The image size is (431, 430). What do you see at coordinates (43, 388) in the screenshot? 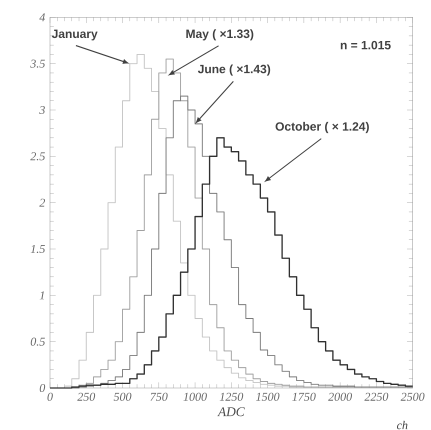
I see `y-tick-label: 0` at bounding box center [43, 388].